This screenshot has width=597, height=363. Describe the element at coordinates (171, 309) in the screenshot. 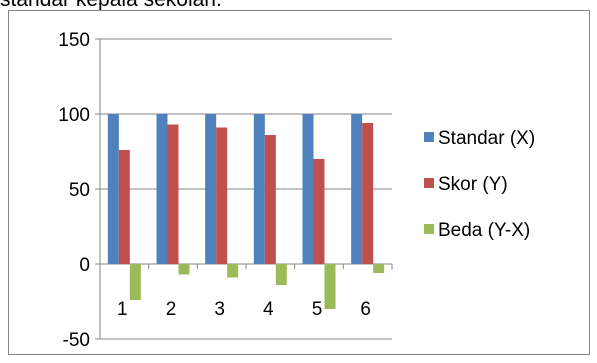

I see `x-tick-label: 2` at that location.